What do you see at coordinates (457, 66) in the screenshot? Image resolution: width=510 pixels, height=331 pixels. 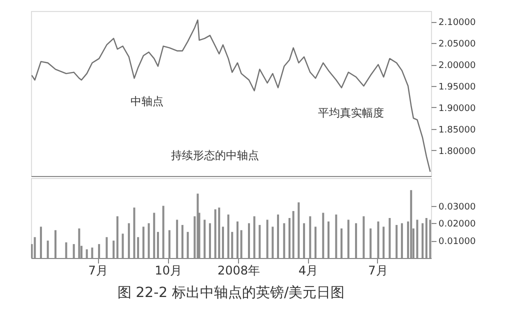 I see `y-tick-label: 2.00000` at bounding box center [457, 66].